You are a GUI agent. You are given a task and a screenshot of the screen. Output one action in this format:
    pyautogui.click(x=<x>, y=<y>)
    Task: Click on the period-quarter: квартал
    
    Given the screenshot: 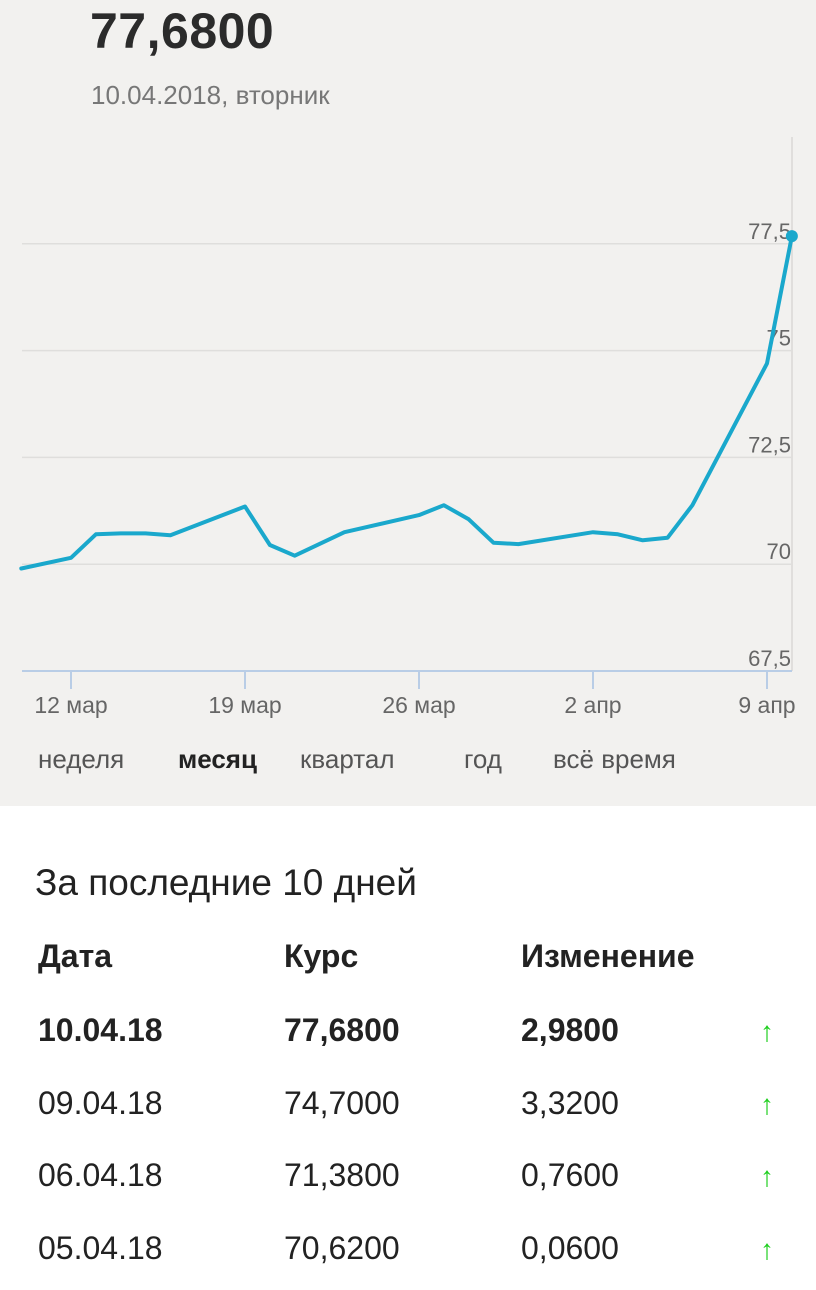 What is the action you would take?
    pyautogui.click(x=347, y=759)
    